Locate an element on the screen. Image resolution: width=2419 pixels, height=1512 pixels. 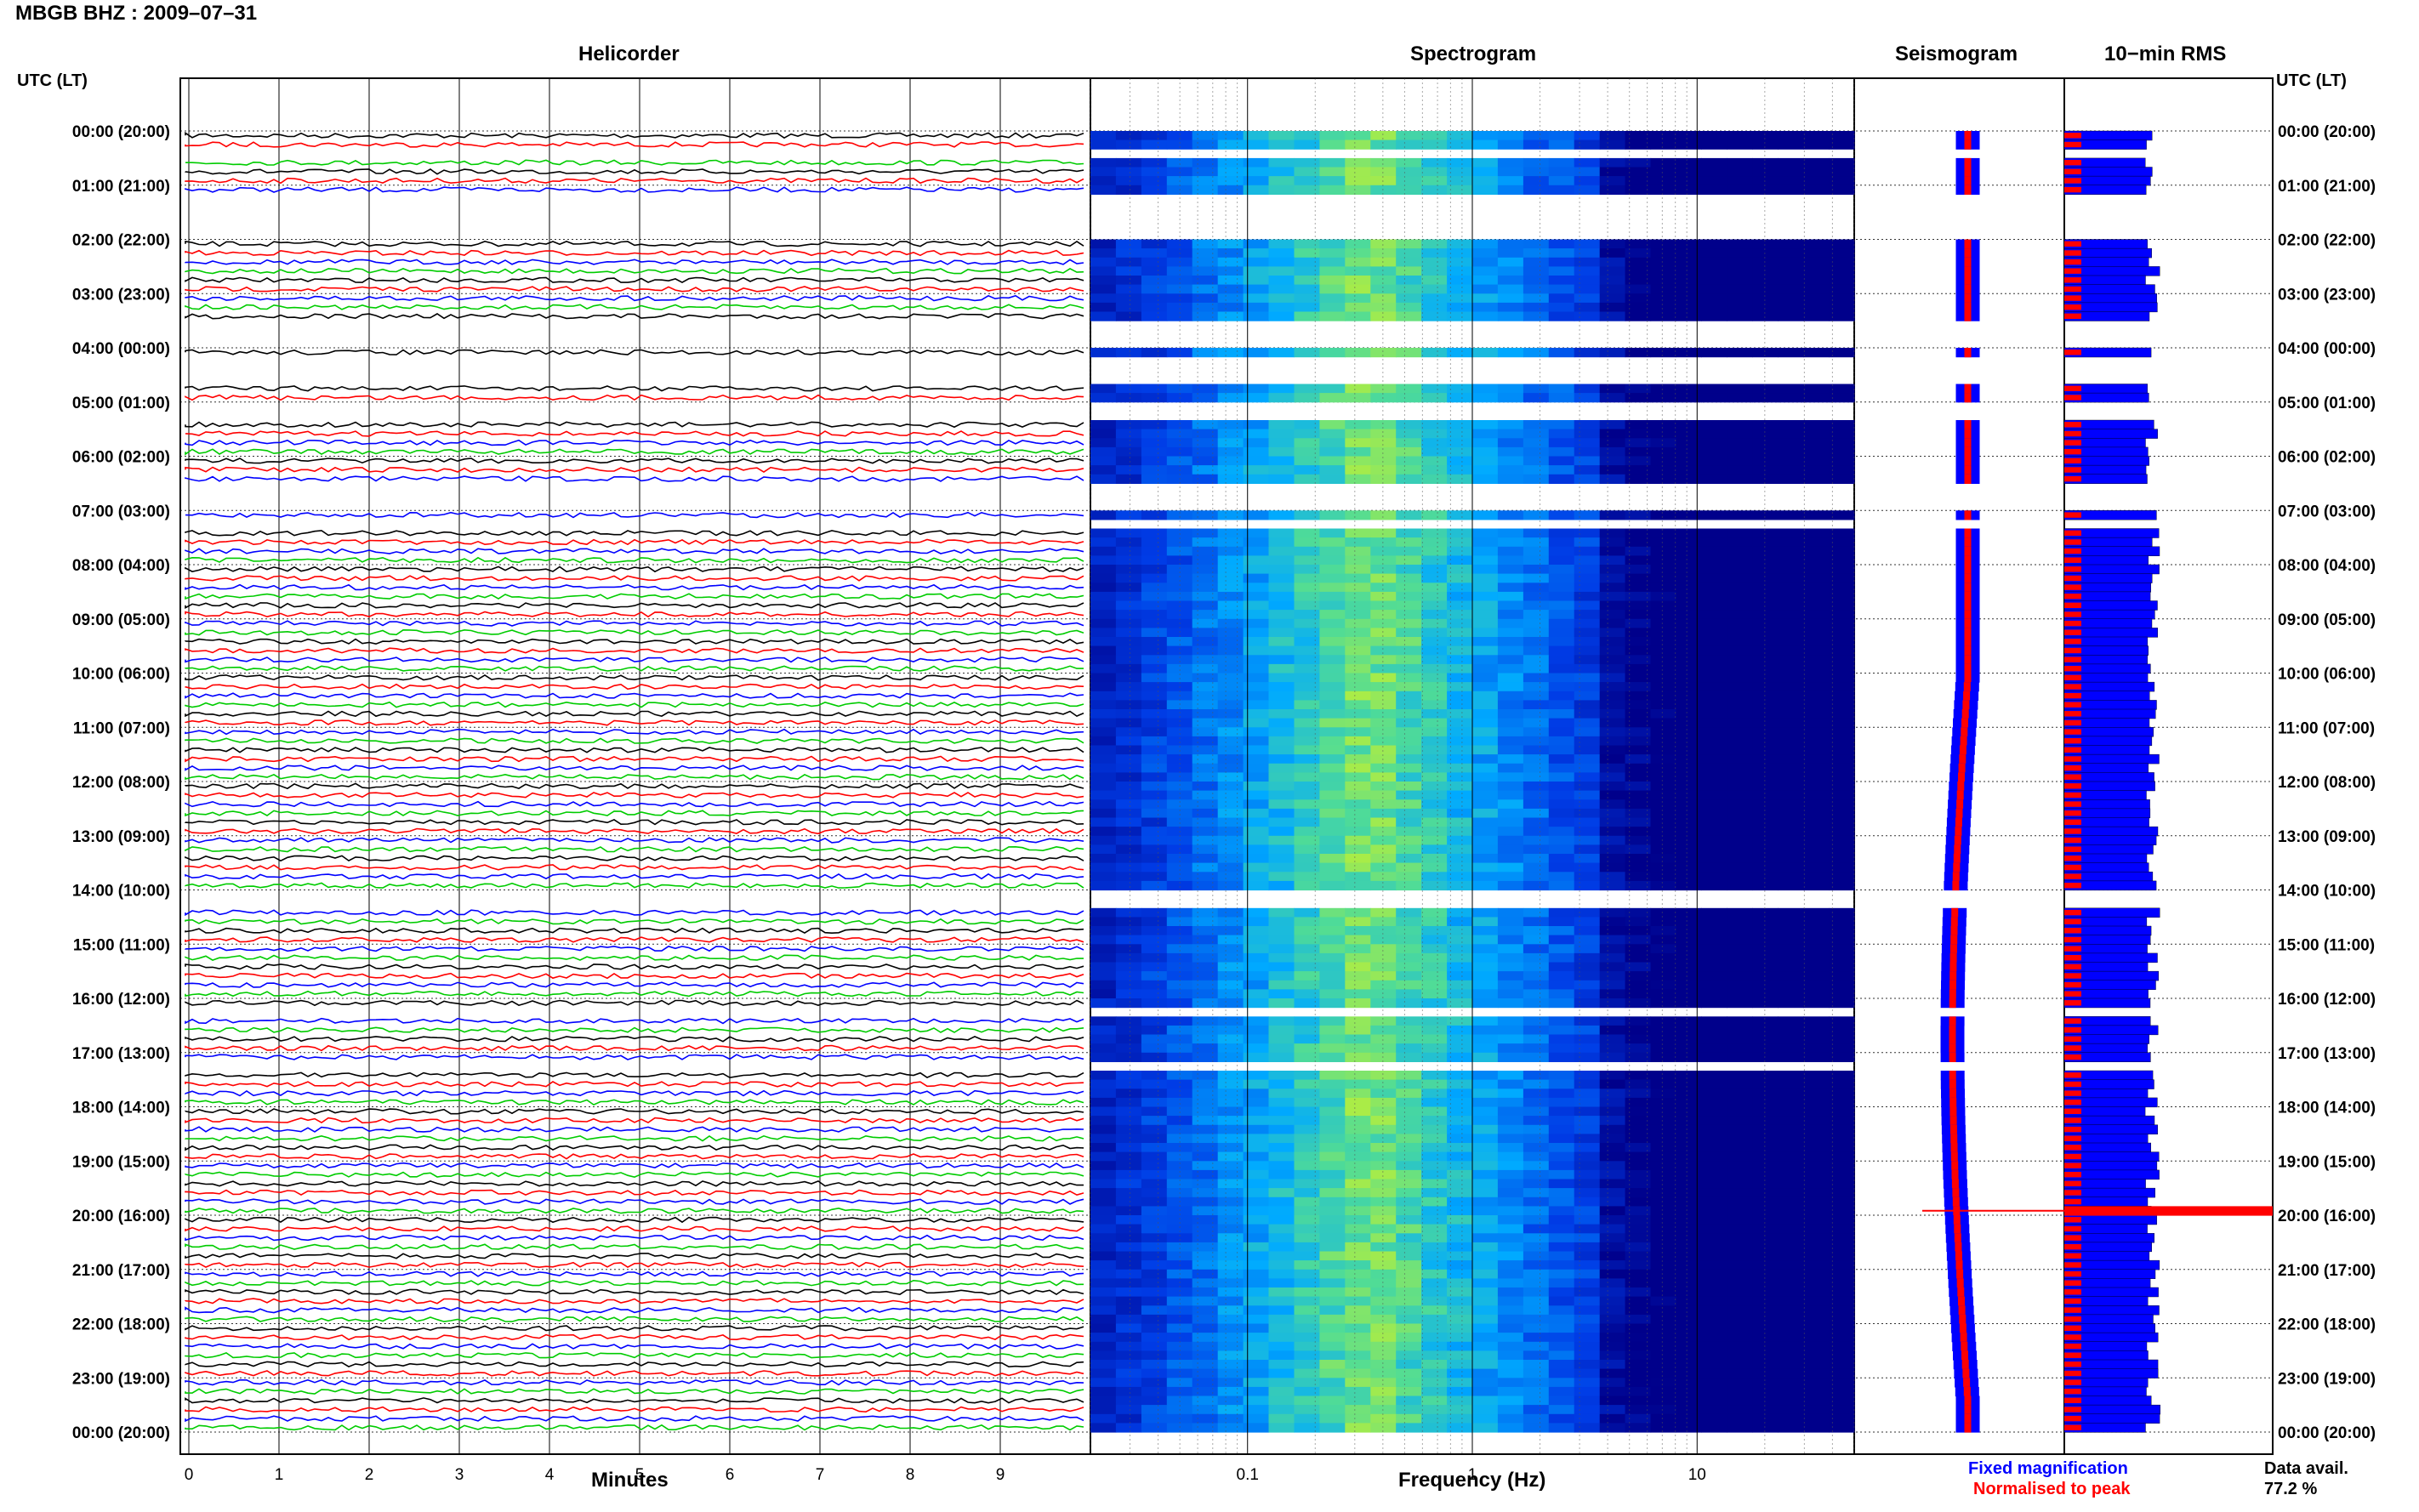
time-label-left: 04:00 (00:00) is located at coordinates (121, 349).